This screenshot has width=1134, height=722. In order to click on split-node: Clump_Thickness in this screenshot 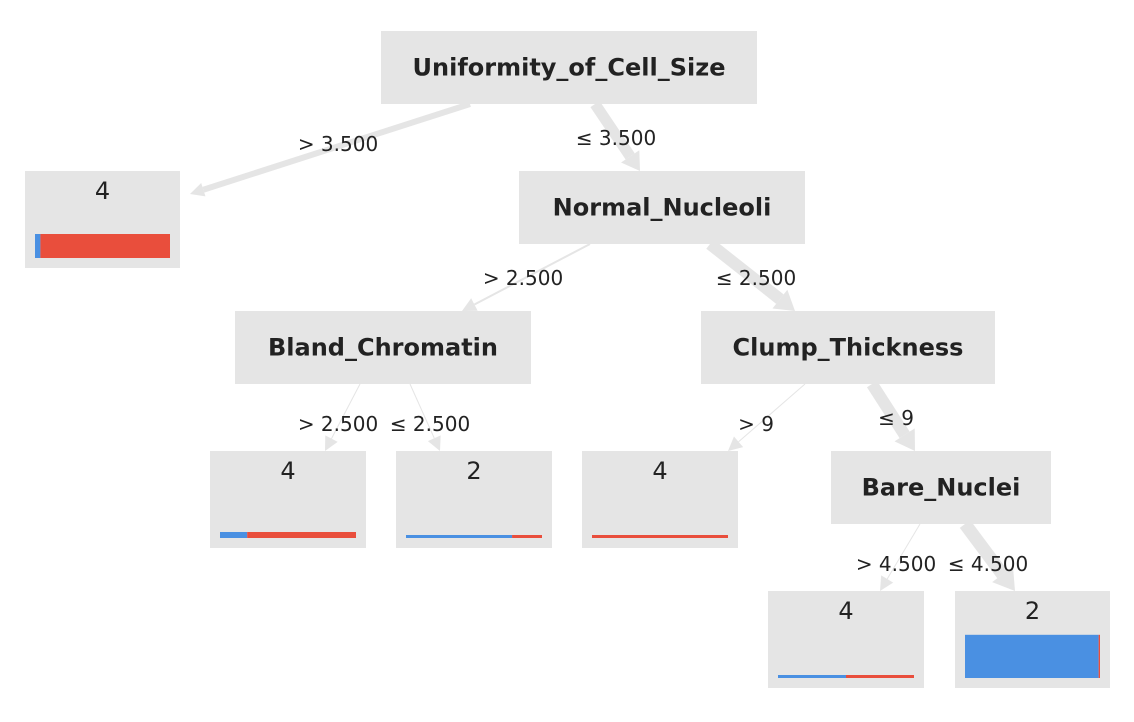, I will do `click(848, 347)`.